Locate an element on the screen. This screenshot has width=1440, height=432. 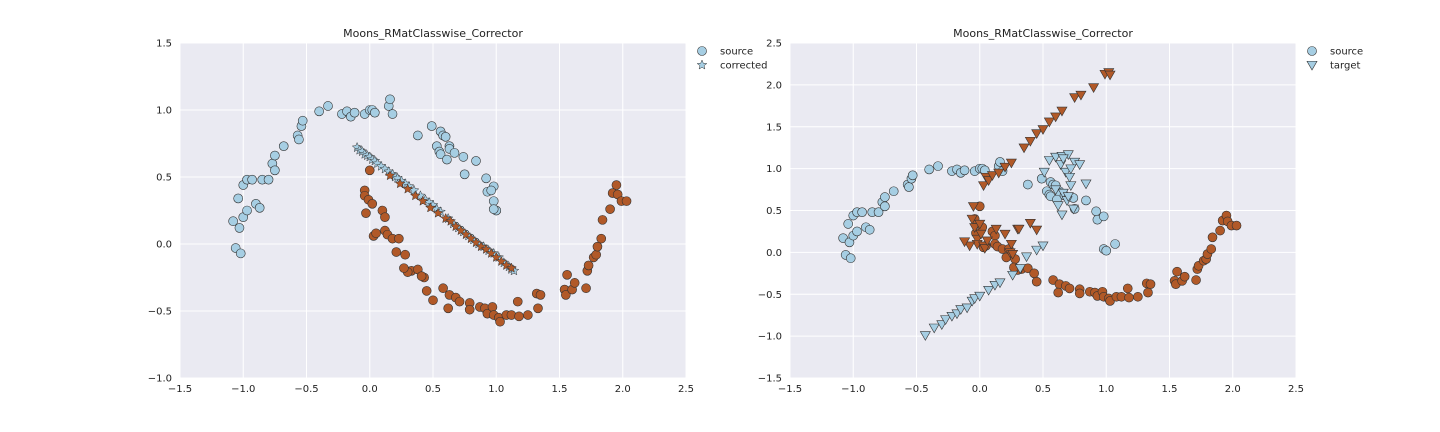
right-y-tick-label: −1.5 is located at coordinates (770, 379).